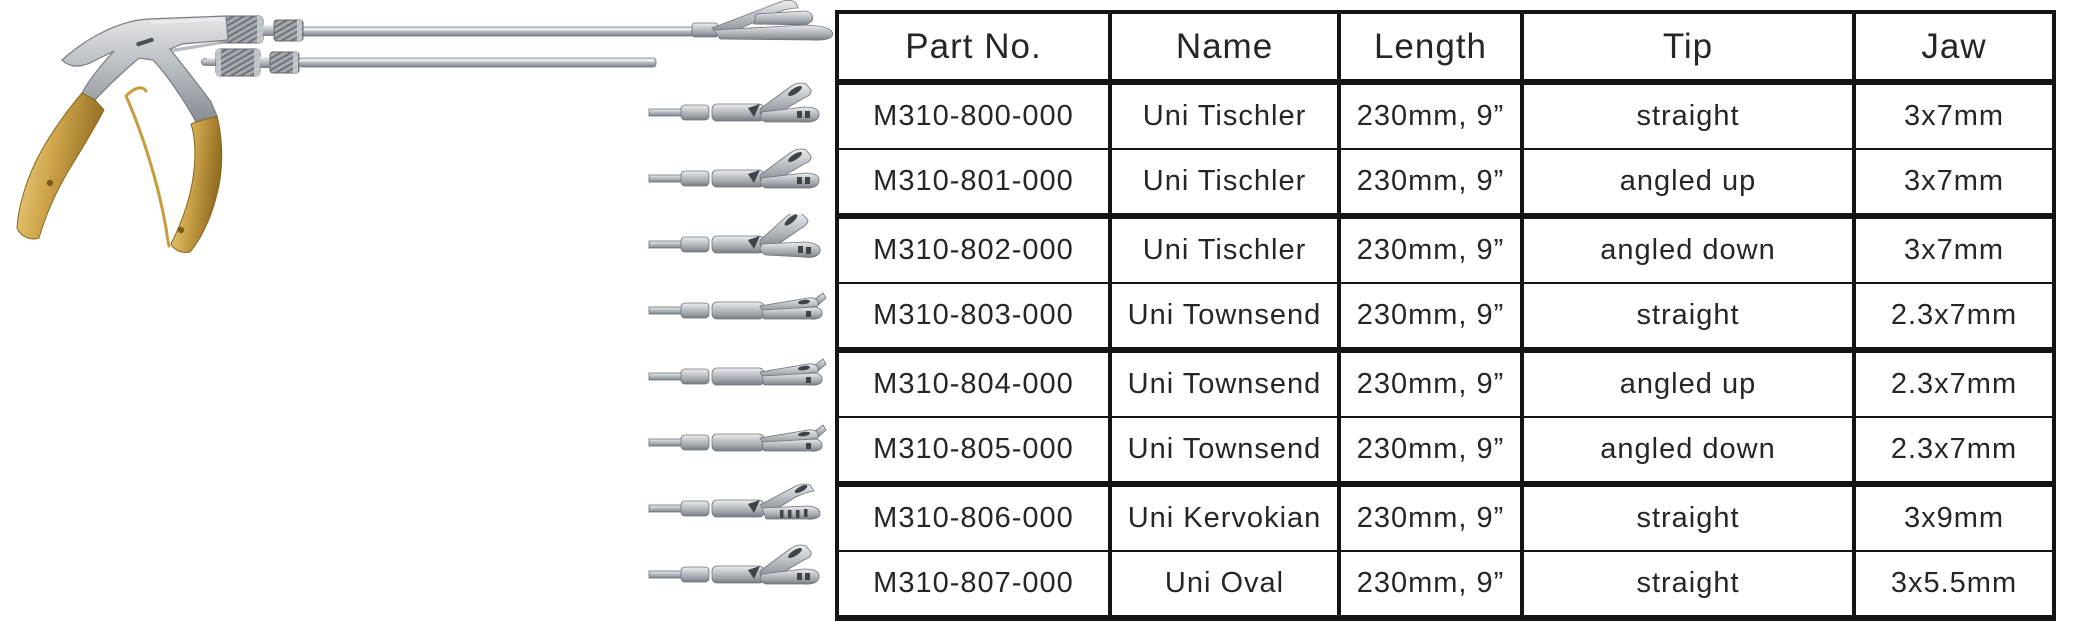 Image resolution: width=2074 pixels, height=622 pixels. What do you see at coordinates (60, 166) in the screenshot?
I see `instrument-gold-handle-back` at bounding box center [60, 166].